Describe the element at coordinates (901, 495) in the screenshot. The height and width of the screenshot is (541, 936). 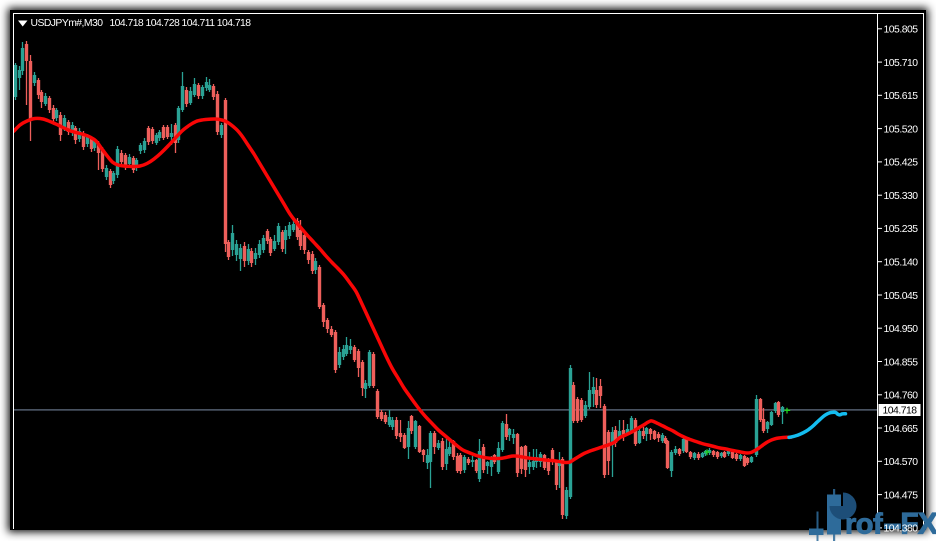
I see `svg-text: 104.475` at that location.